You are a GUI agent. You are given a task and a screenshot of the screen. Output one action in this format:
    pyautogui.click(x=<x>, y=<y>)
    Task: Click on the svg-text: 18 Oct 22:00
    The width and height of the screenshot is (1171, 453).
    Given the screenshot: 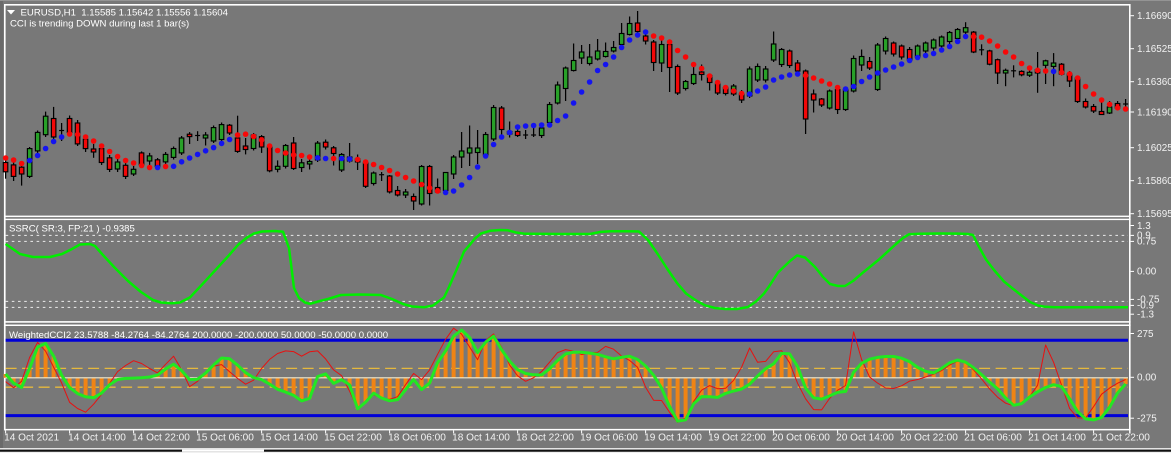 What is the action you would take?
    pyautogui.click(x=545, y=437)
    